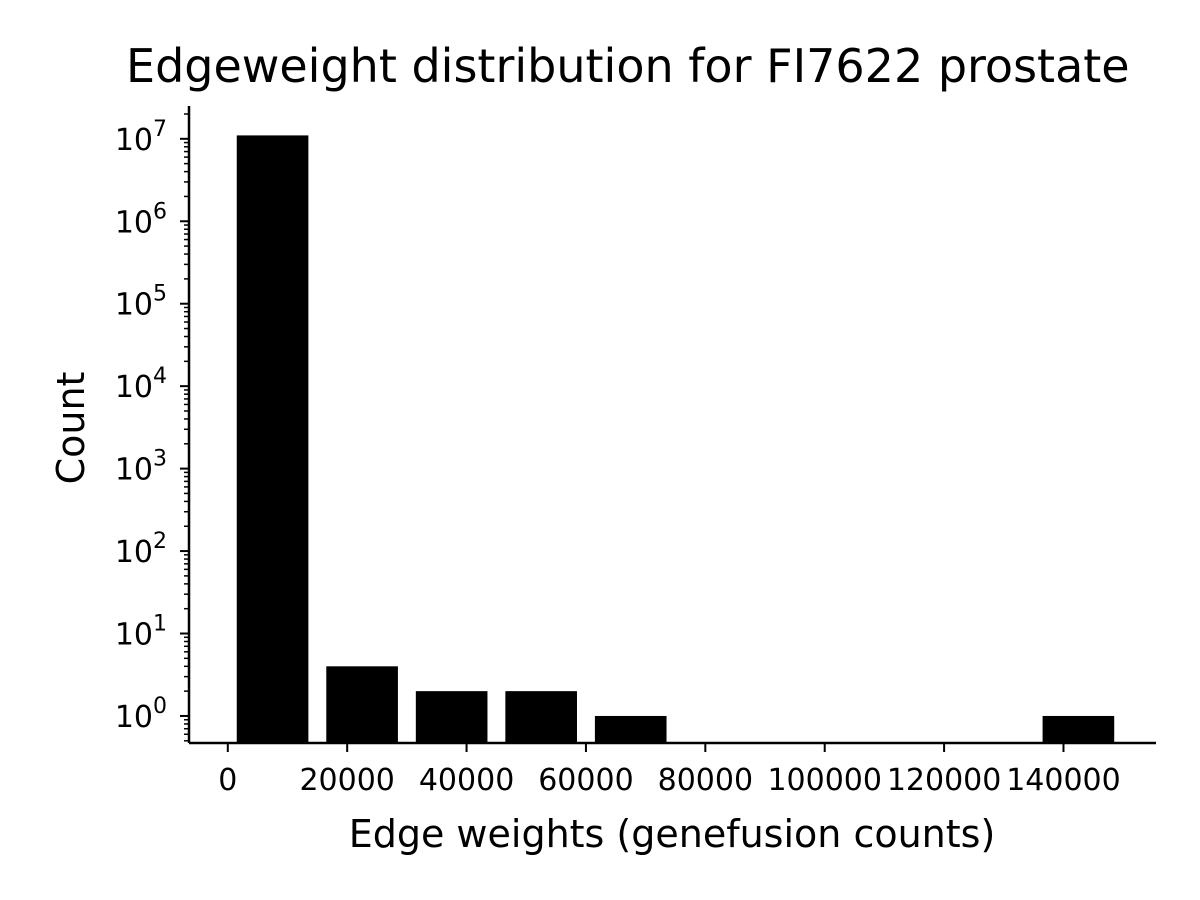  I want to click on y-axis: 10⁰ 10¹ 10² 10³ 10⁴ 10⁵ 10⁶ 10⁷, so click(153, 424).